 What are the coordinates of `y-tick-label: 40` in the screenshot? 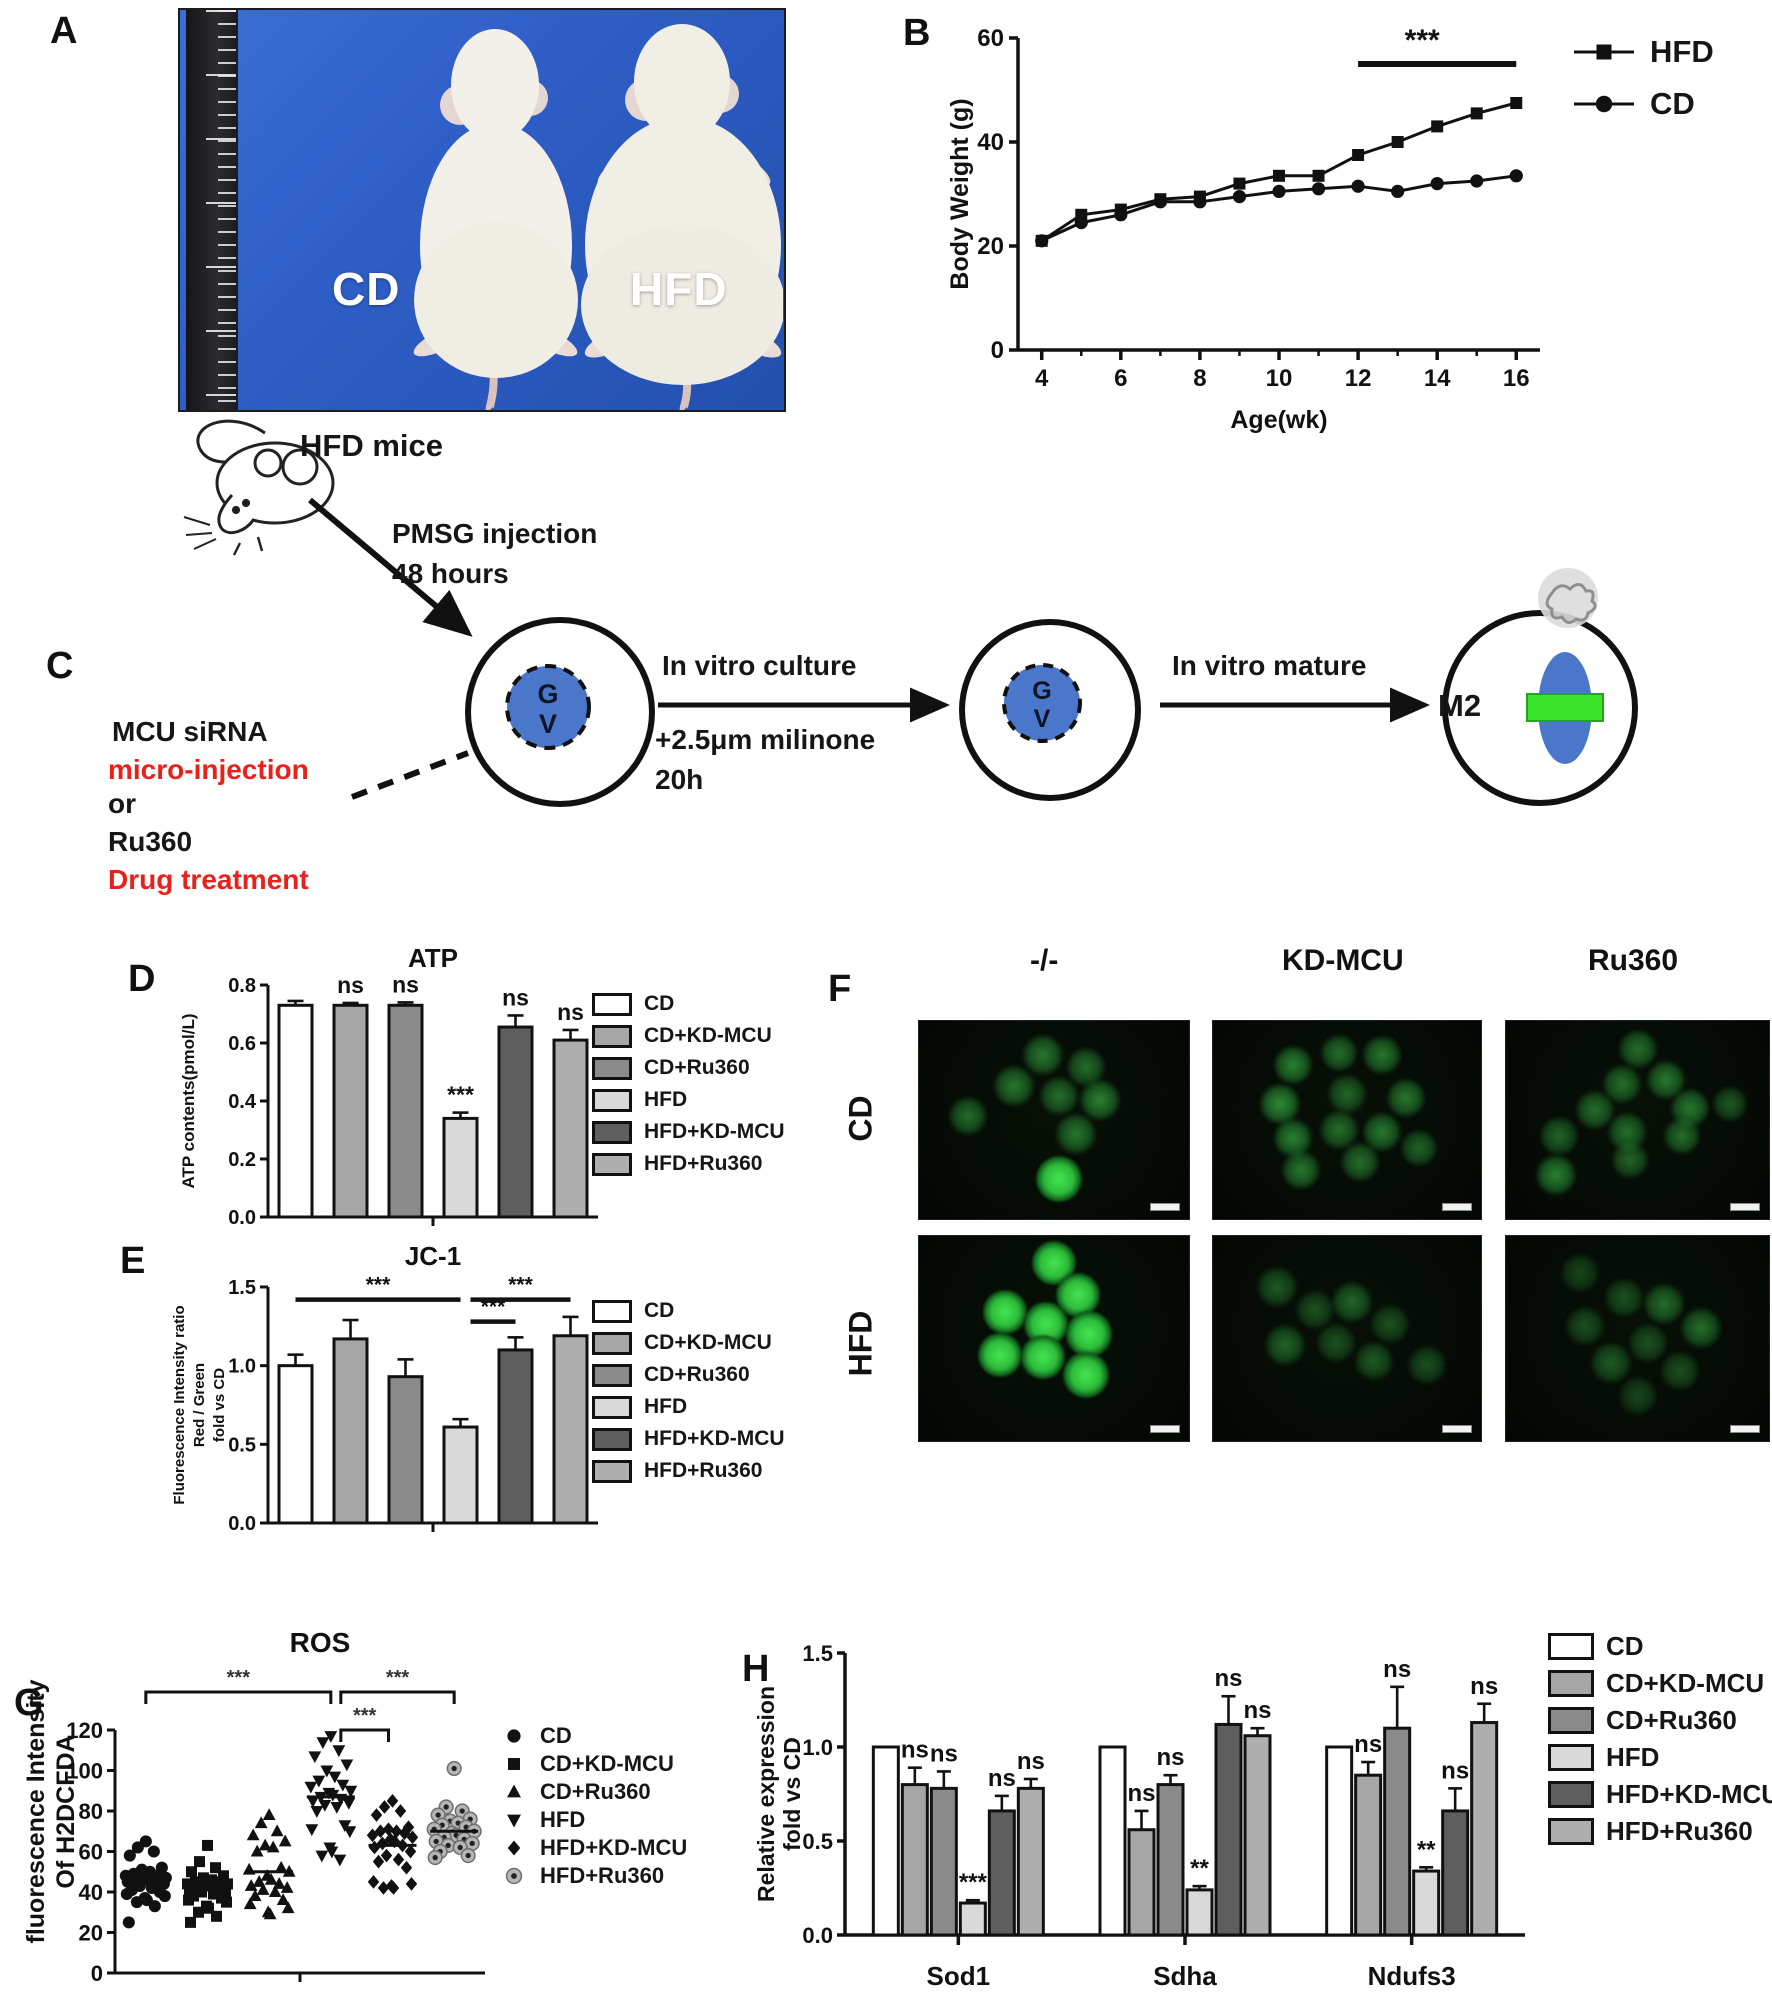 It's located at (91, 1892).